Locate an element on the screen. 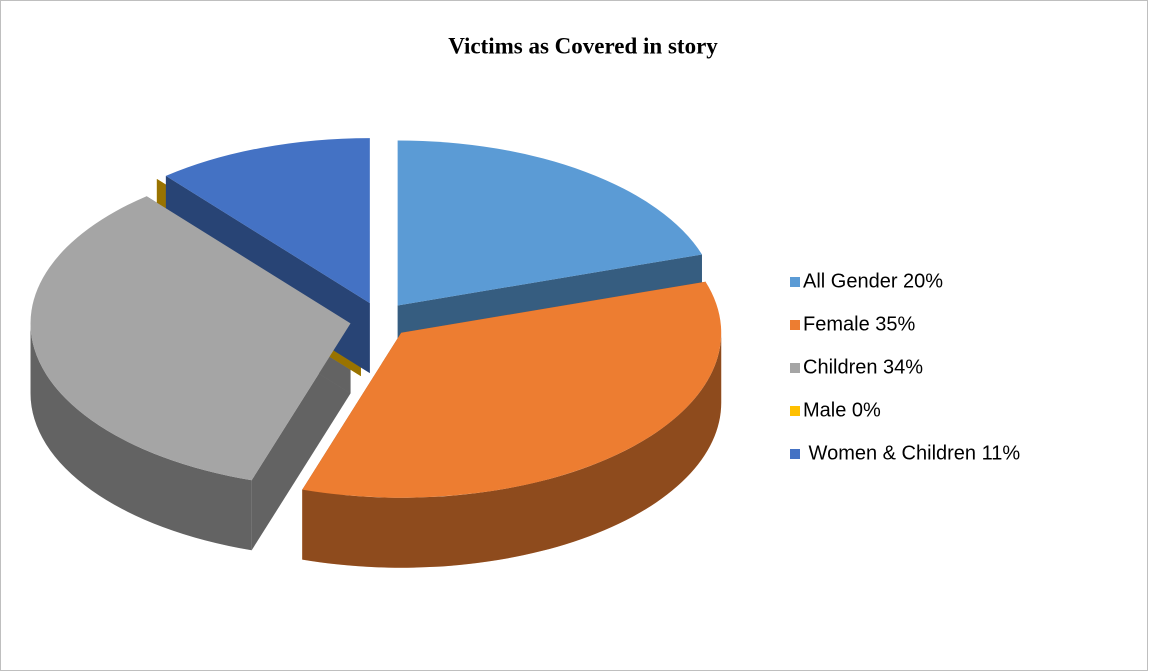 This screenshot has height=672, width=1149. slice-wall is located at coordinates (301, 437).